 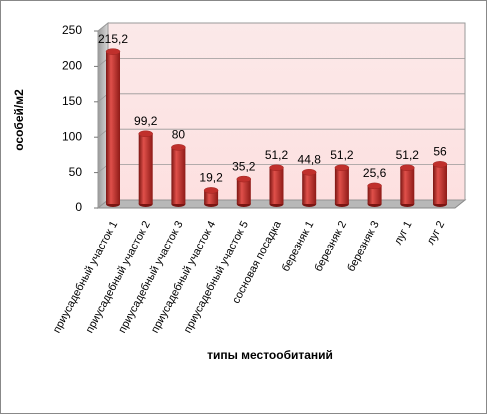 What do you see at coordinates (72, 101) in the screenshot?
I see `y-tick-label: 150` at bounding box center [72, 101].